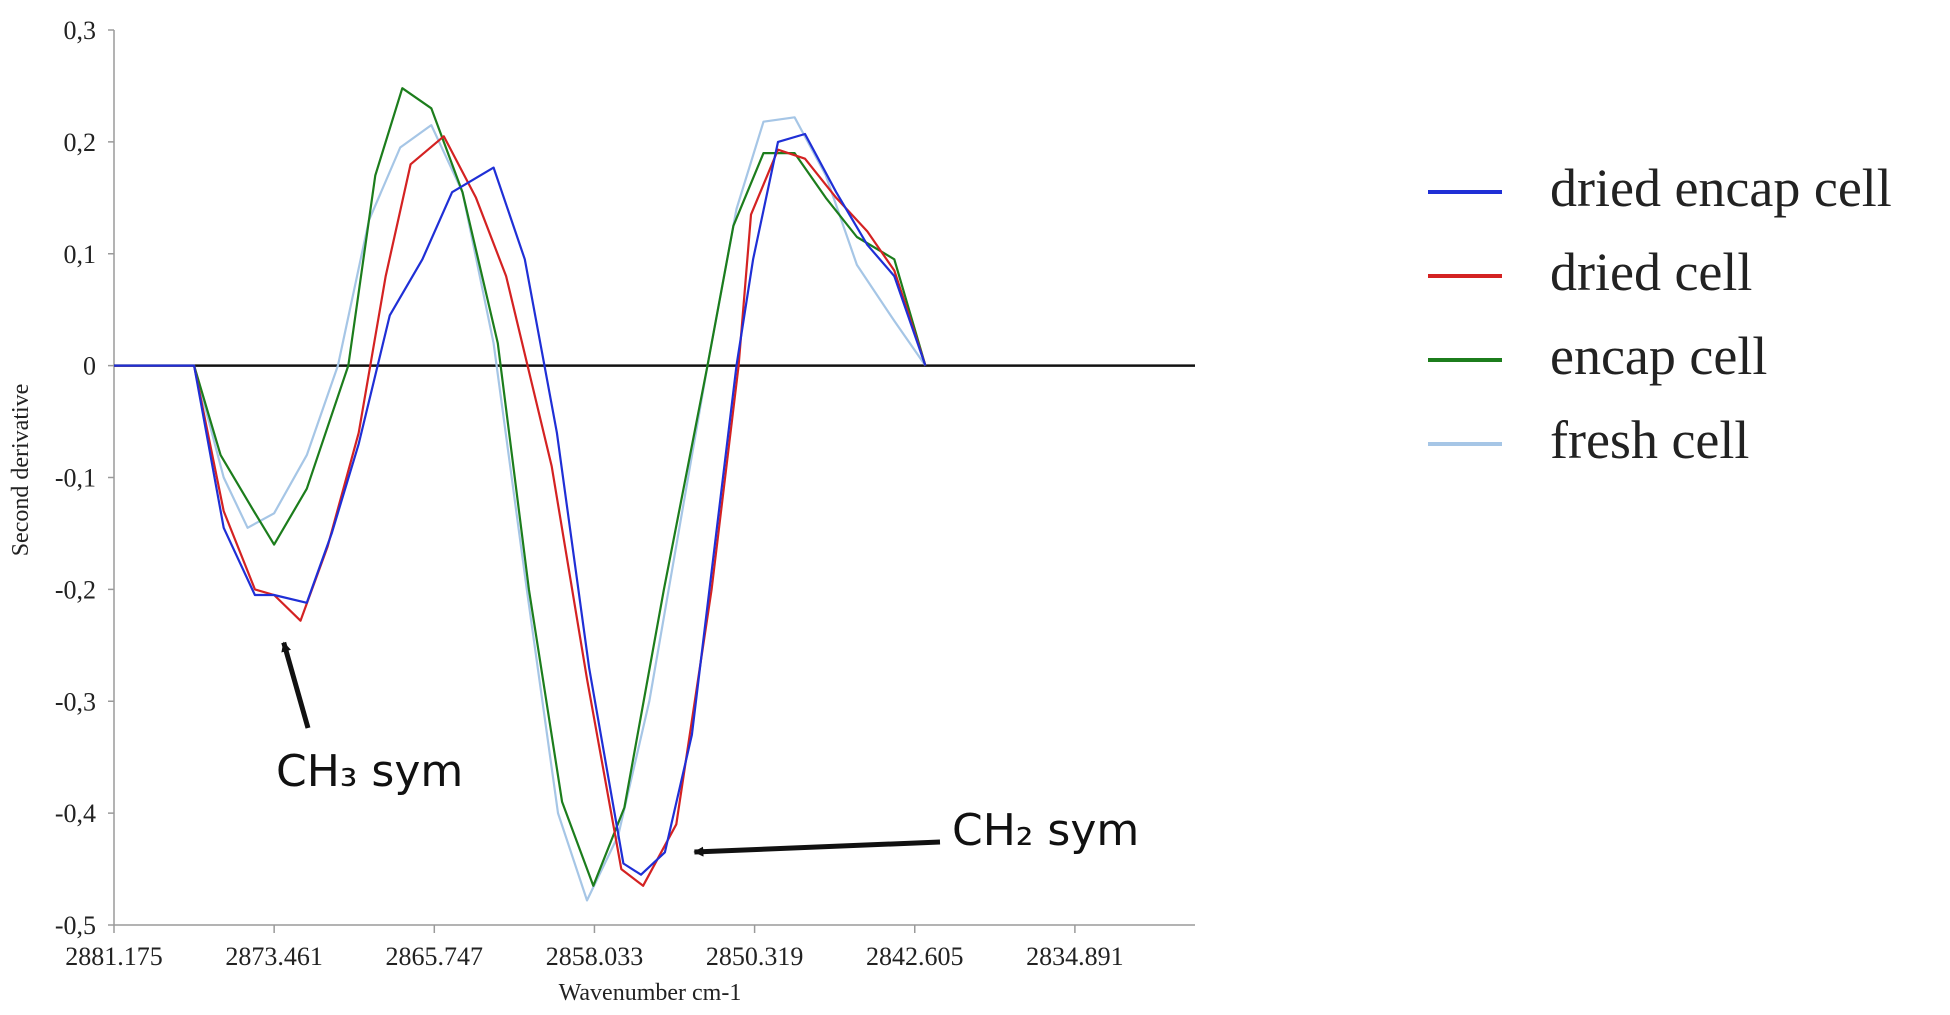  I want to click on legend-label: fresh cell, so click(1649, 440).